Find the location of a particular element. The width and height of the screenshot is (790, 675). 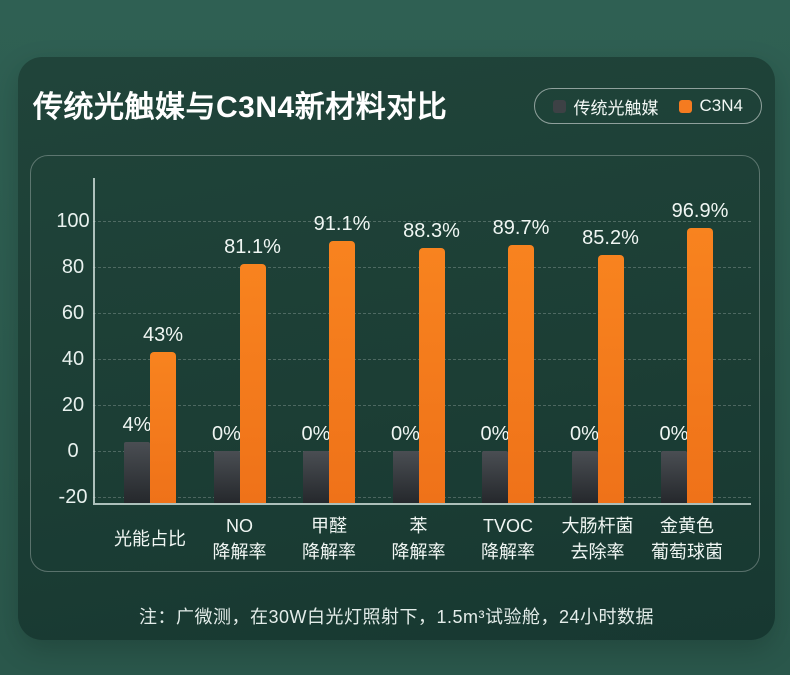

legend-item-c3n4: C3N4 is located at coordinates (710, 106).